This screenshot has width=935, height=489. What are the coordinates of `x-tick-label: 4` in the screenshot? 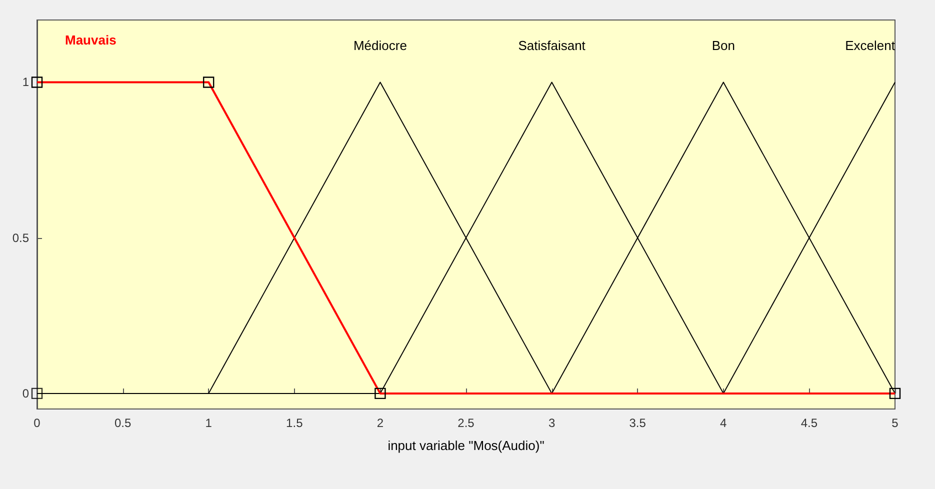 It's located at (724, 423).